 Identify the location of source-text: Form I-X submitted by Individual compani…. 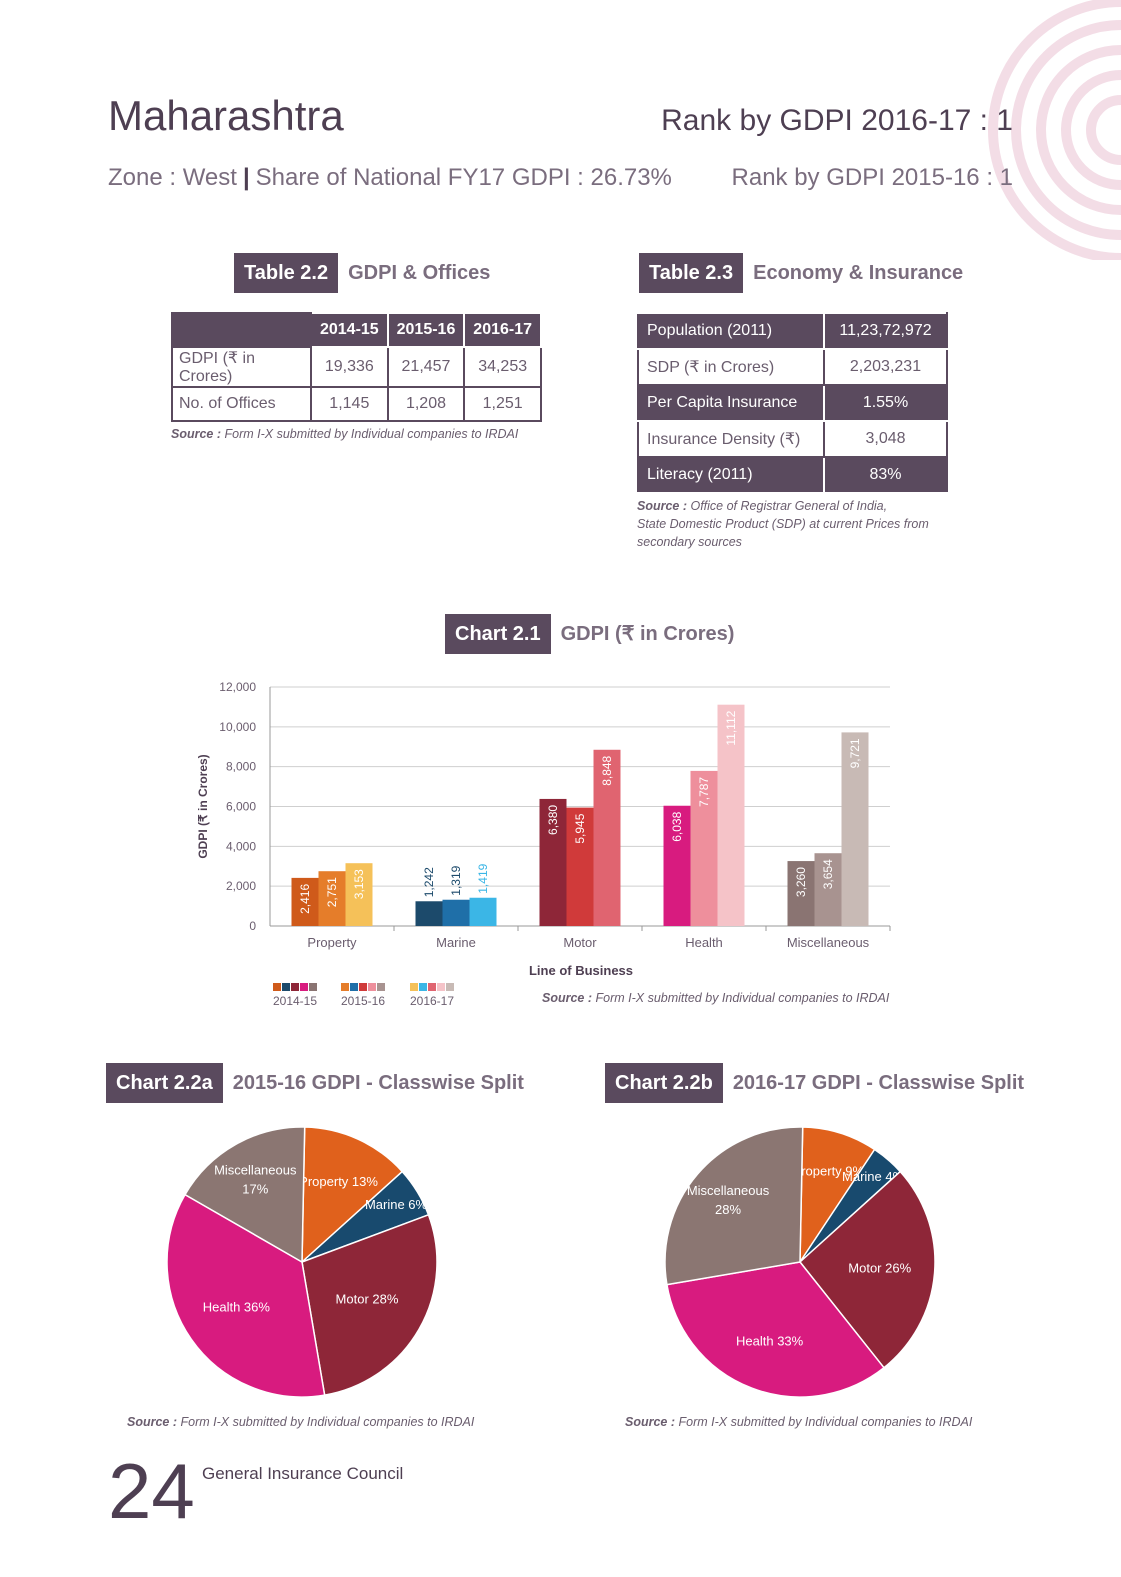
(824, 1422).